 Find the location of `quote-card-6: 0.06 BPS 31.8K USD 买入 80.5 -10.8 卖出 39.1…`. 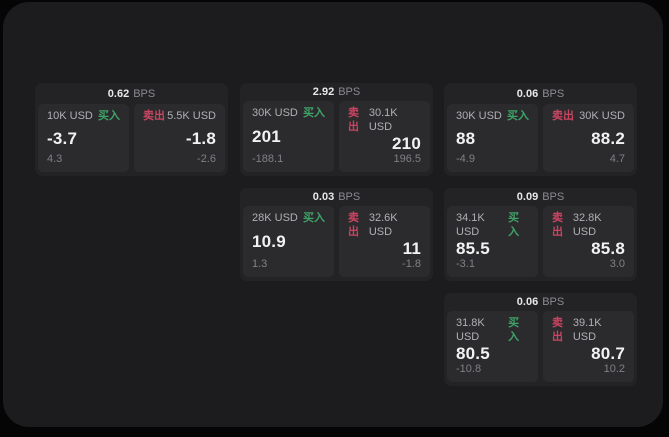

quote-card-6: 0.06 BPS 31.8K USD 买入 80.5 -10.8 卖出 39.1… is located at coordinates (540, 339).